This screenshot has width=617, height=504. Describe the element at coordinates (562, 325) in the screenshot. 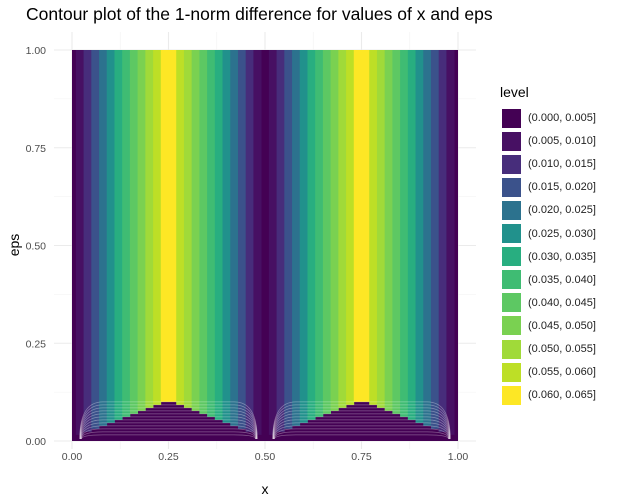

I see `legend-label: (0.045, 0.050]` at that location.